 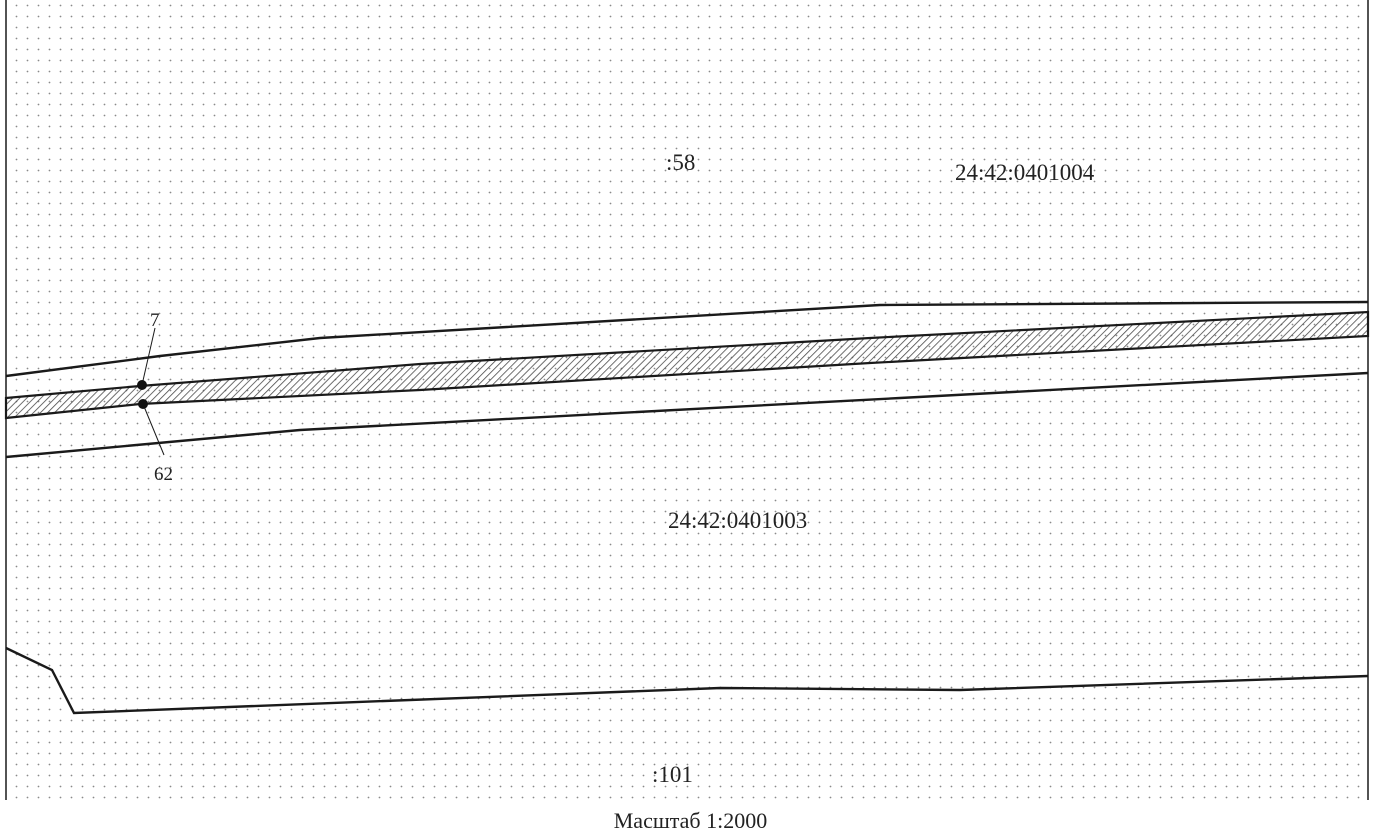 I want to click on point-7-label: 7, so click(x=155, y=320).